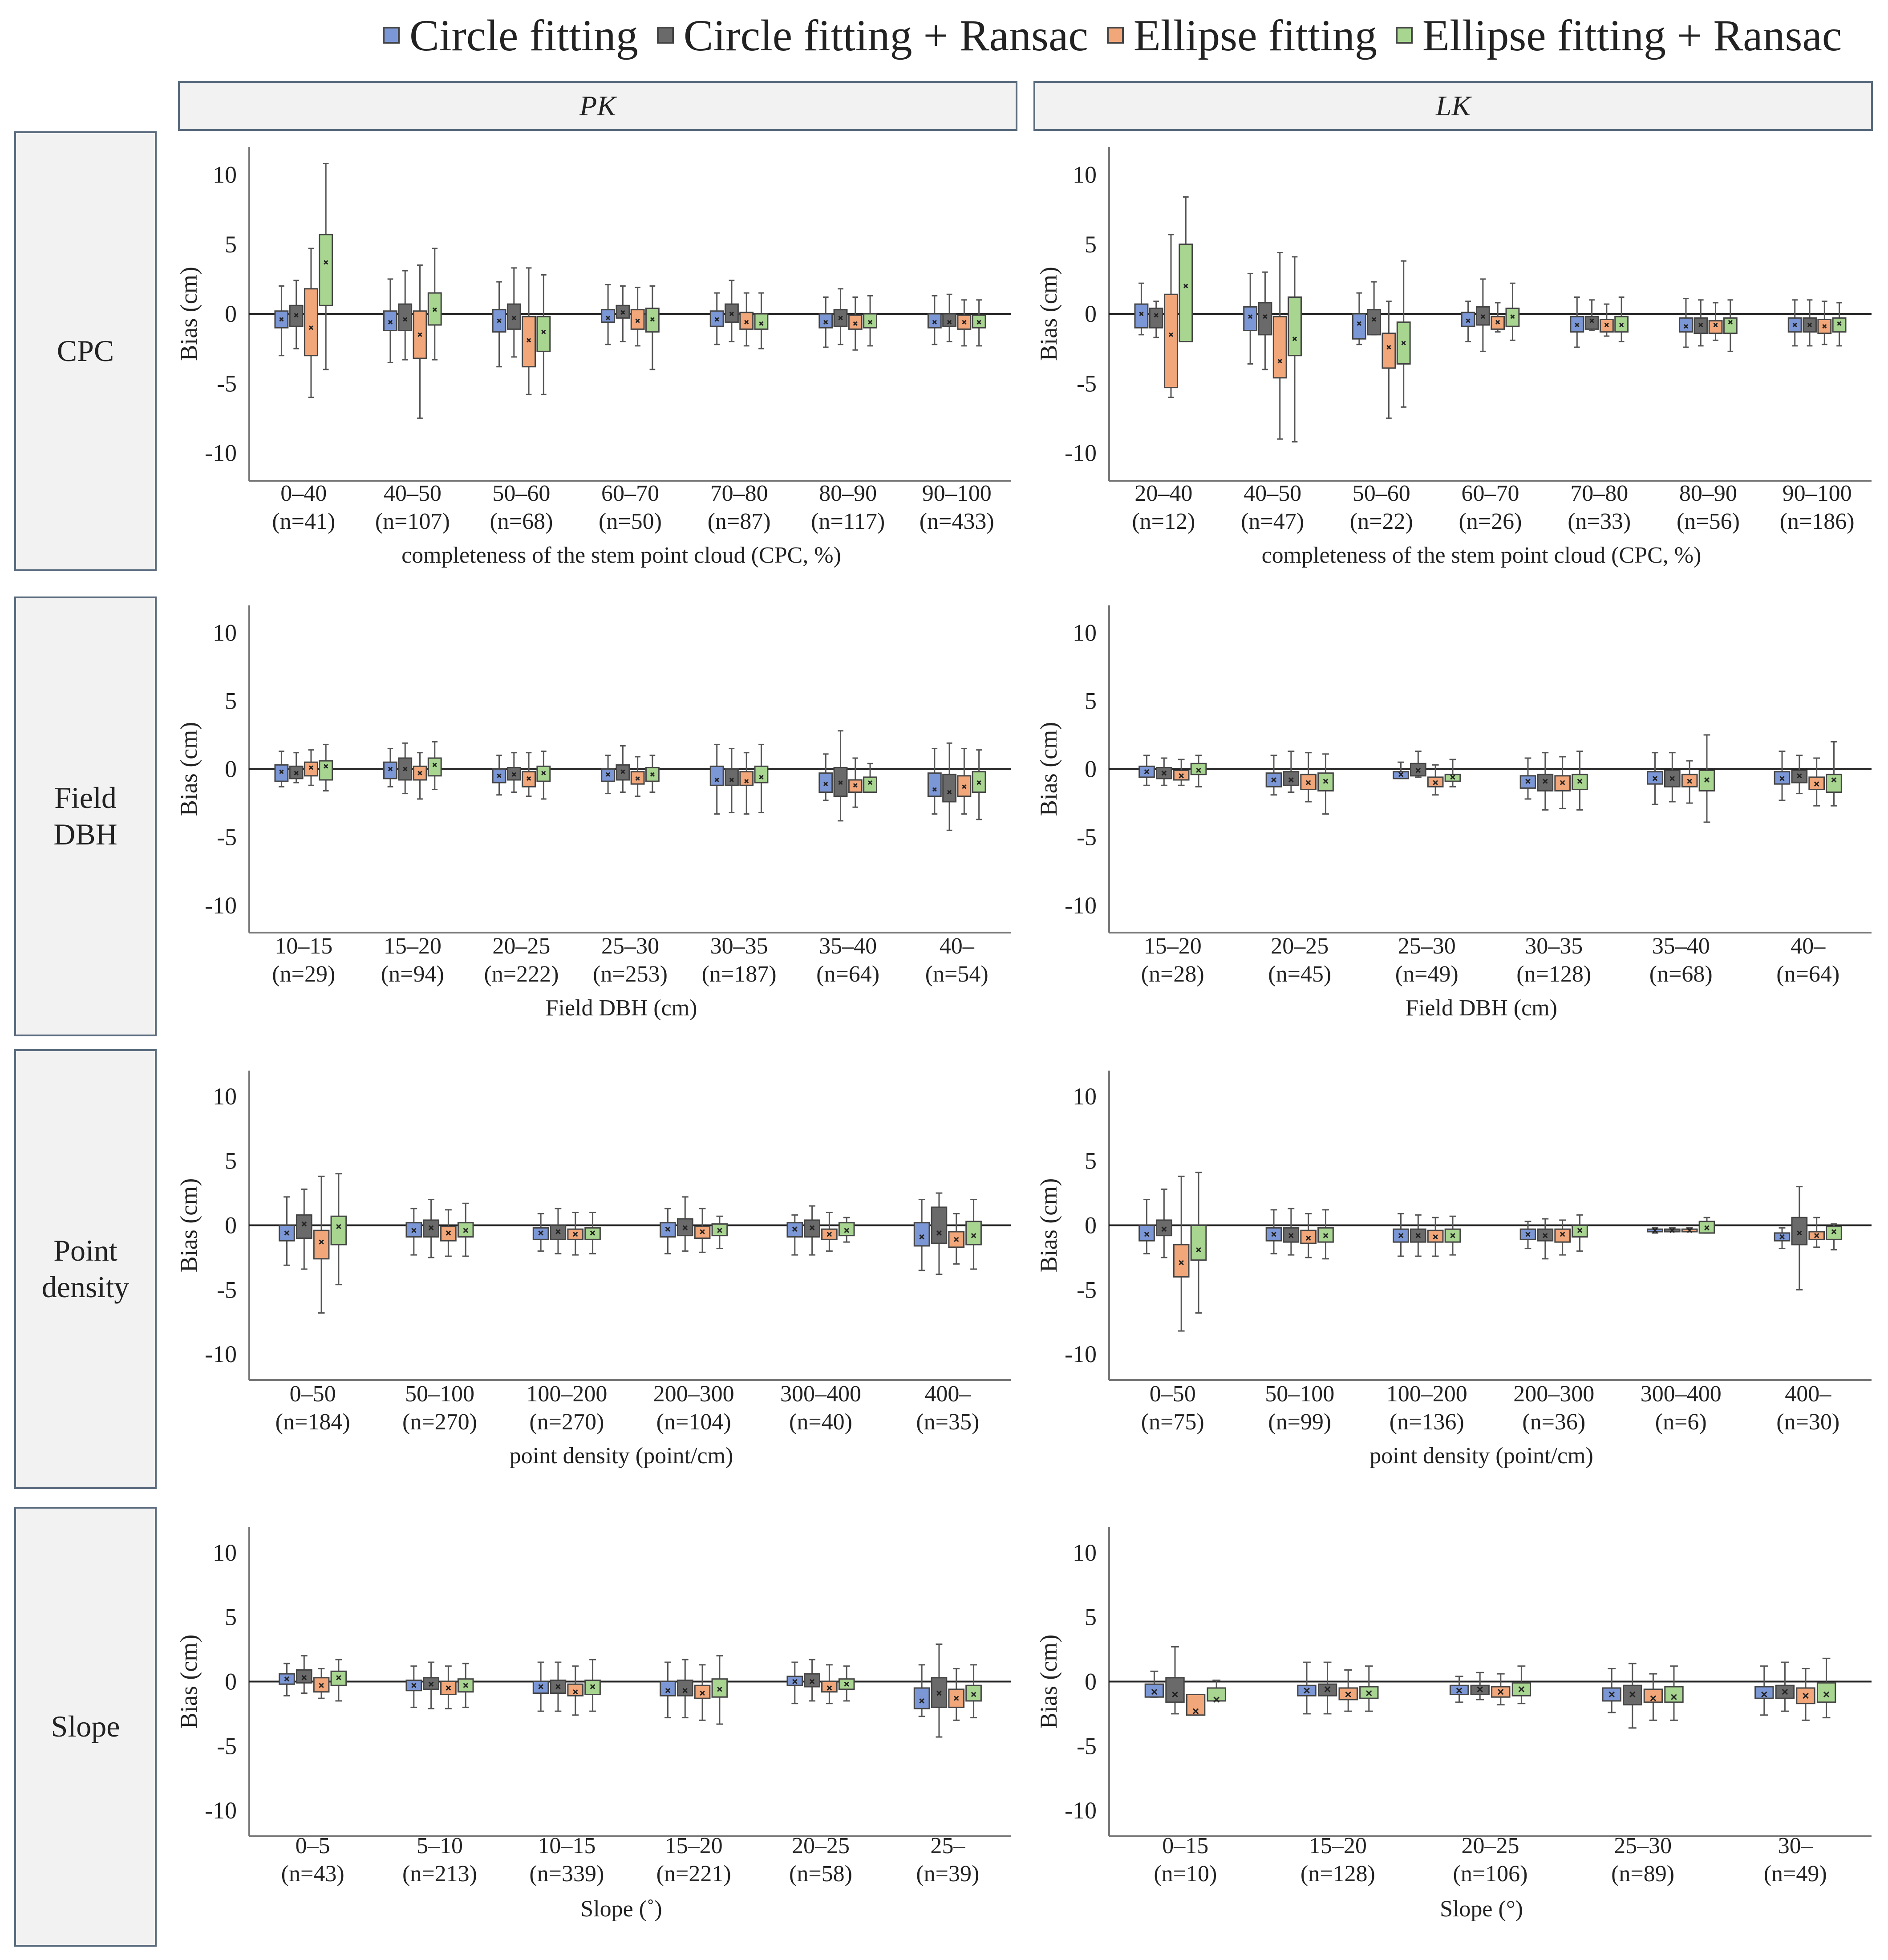 This screenshot has width=1888, height=1960. I want to click on y-tick-label: 0, so click(231, 313).